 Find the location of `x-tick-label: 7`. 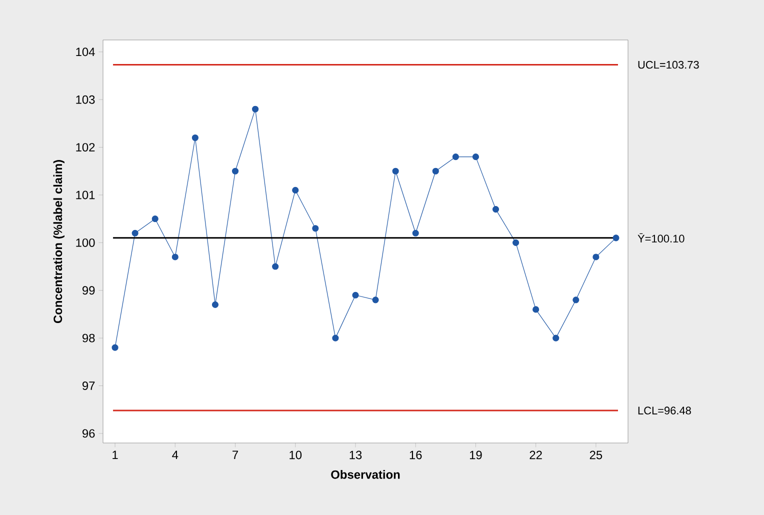

x-tick-label: 7 is located at coordinates (235, 454).